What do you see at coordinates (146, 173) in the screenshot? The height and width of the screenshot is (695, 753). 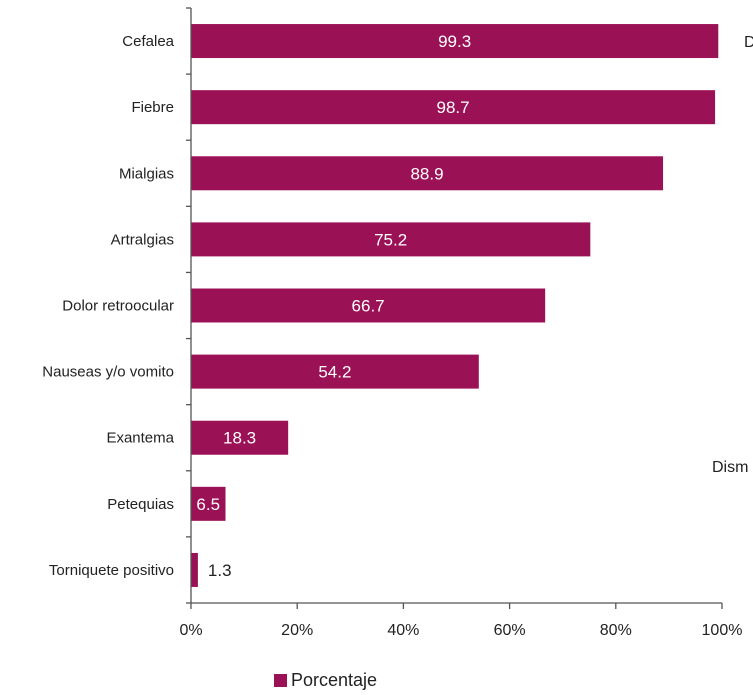 I see `category-label: Mialgias` at bounding box center [146, 173].